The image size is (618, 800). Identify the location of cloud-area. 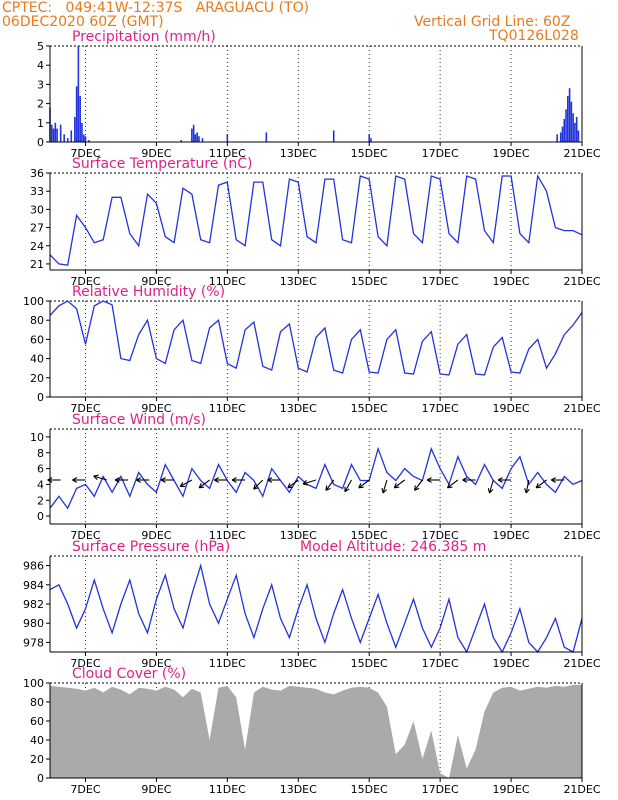
(316, 731).